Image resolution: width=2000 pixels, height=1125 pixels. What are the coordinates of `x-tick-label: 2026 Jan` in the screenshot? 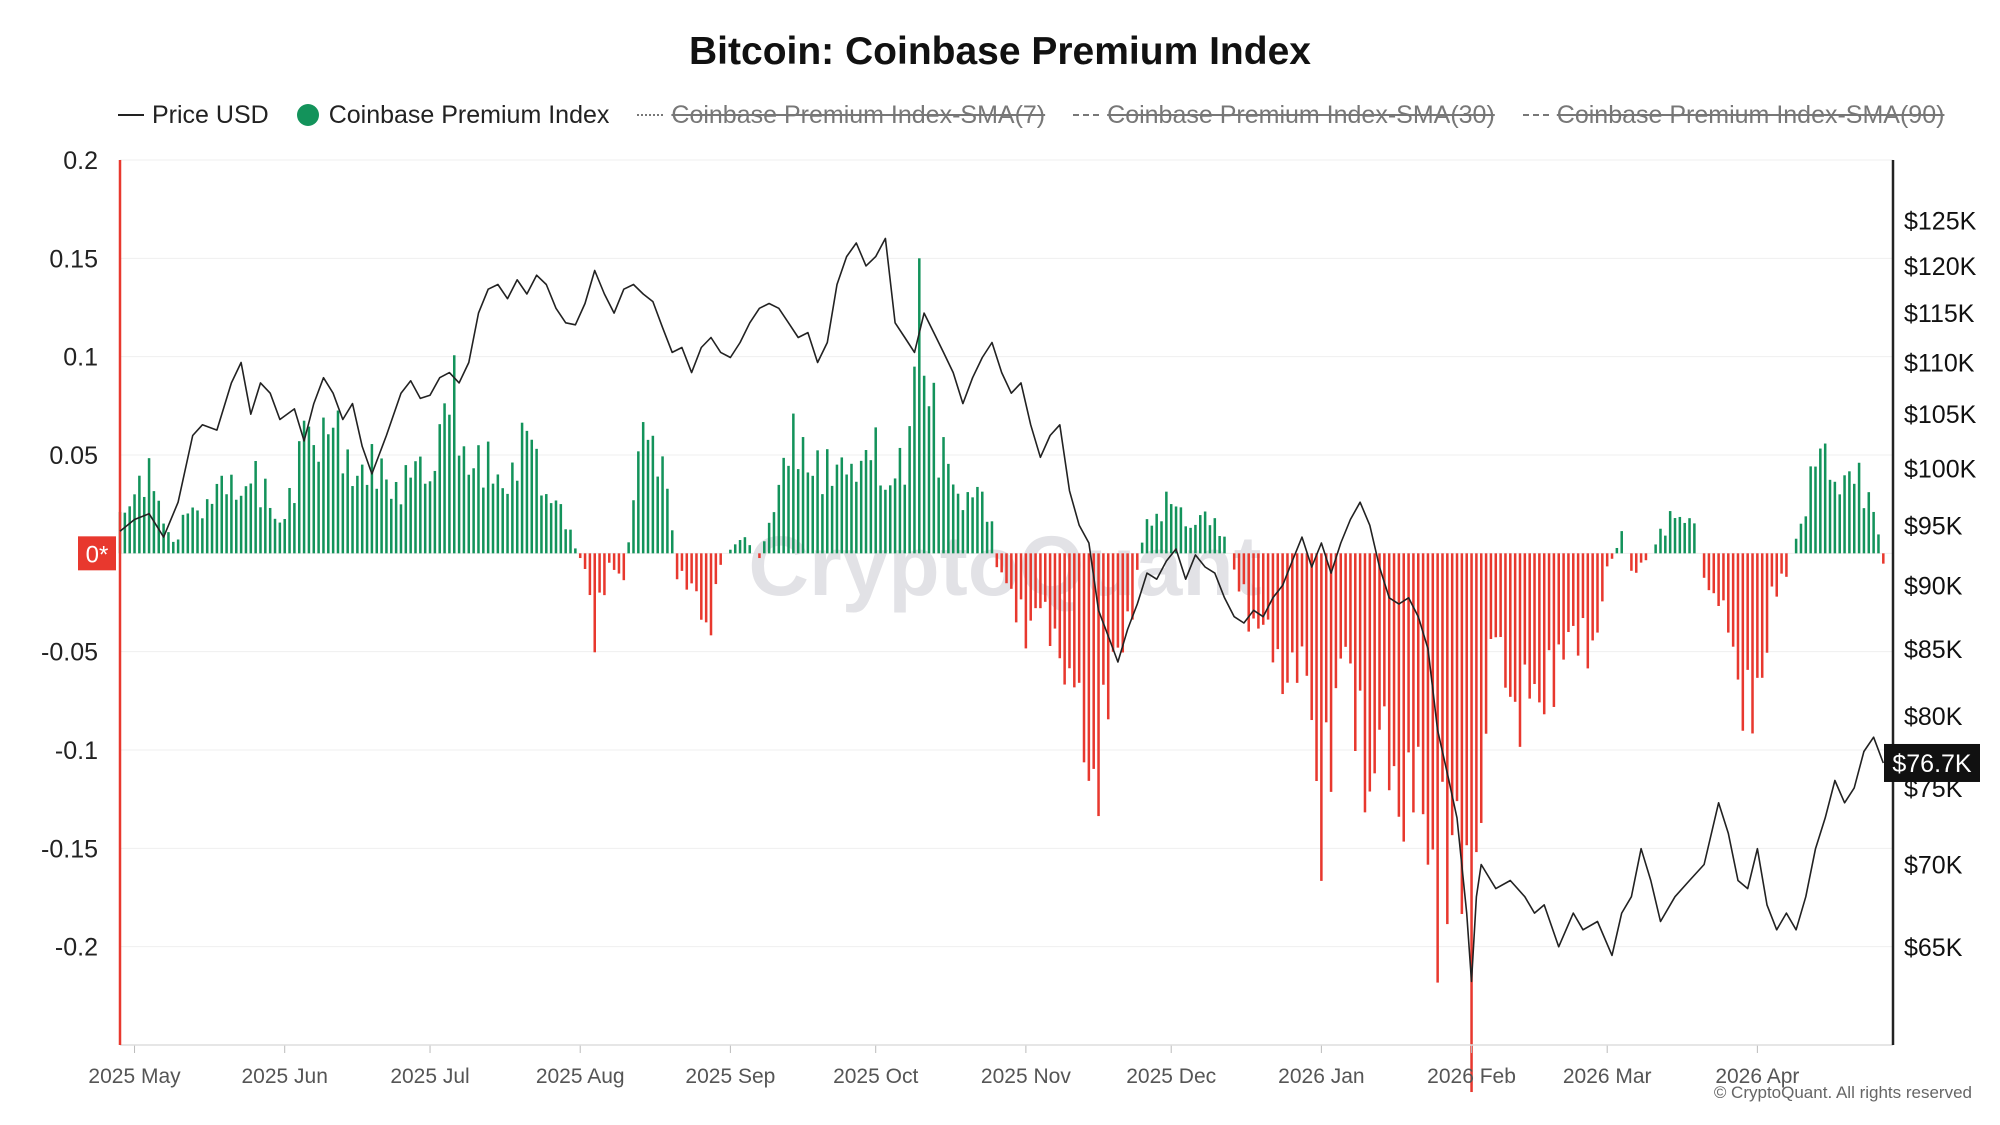 It's located at (1321, 1076).